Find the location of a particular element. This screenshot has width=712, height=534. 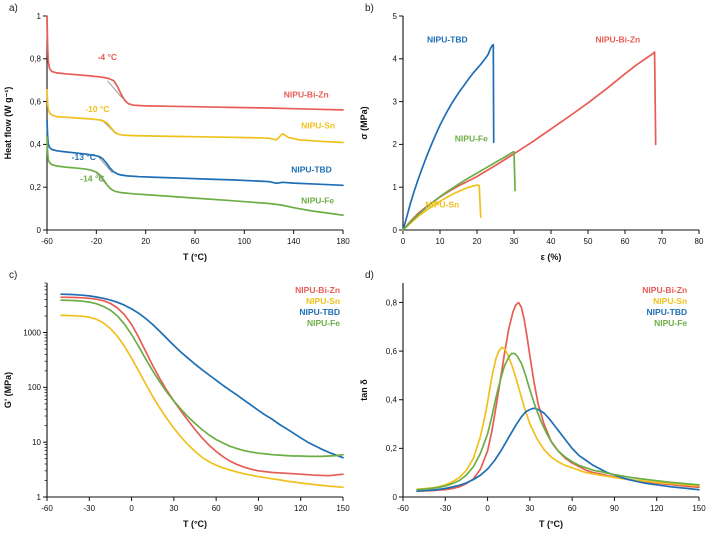

panel-label-c: c) is located at coordinates (13, 275).